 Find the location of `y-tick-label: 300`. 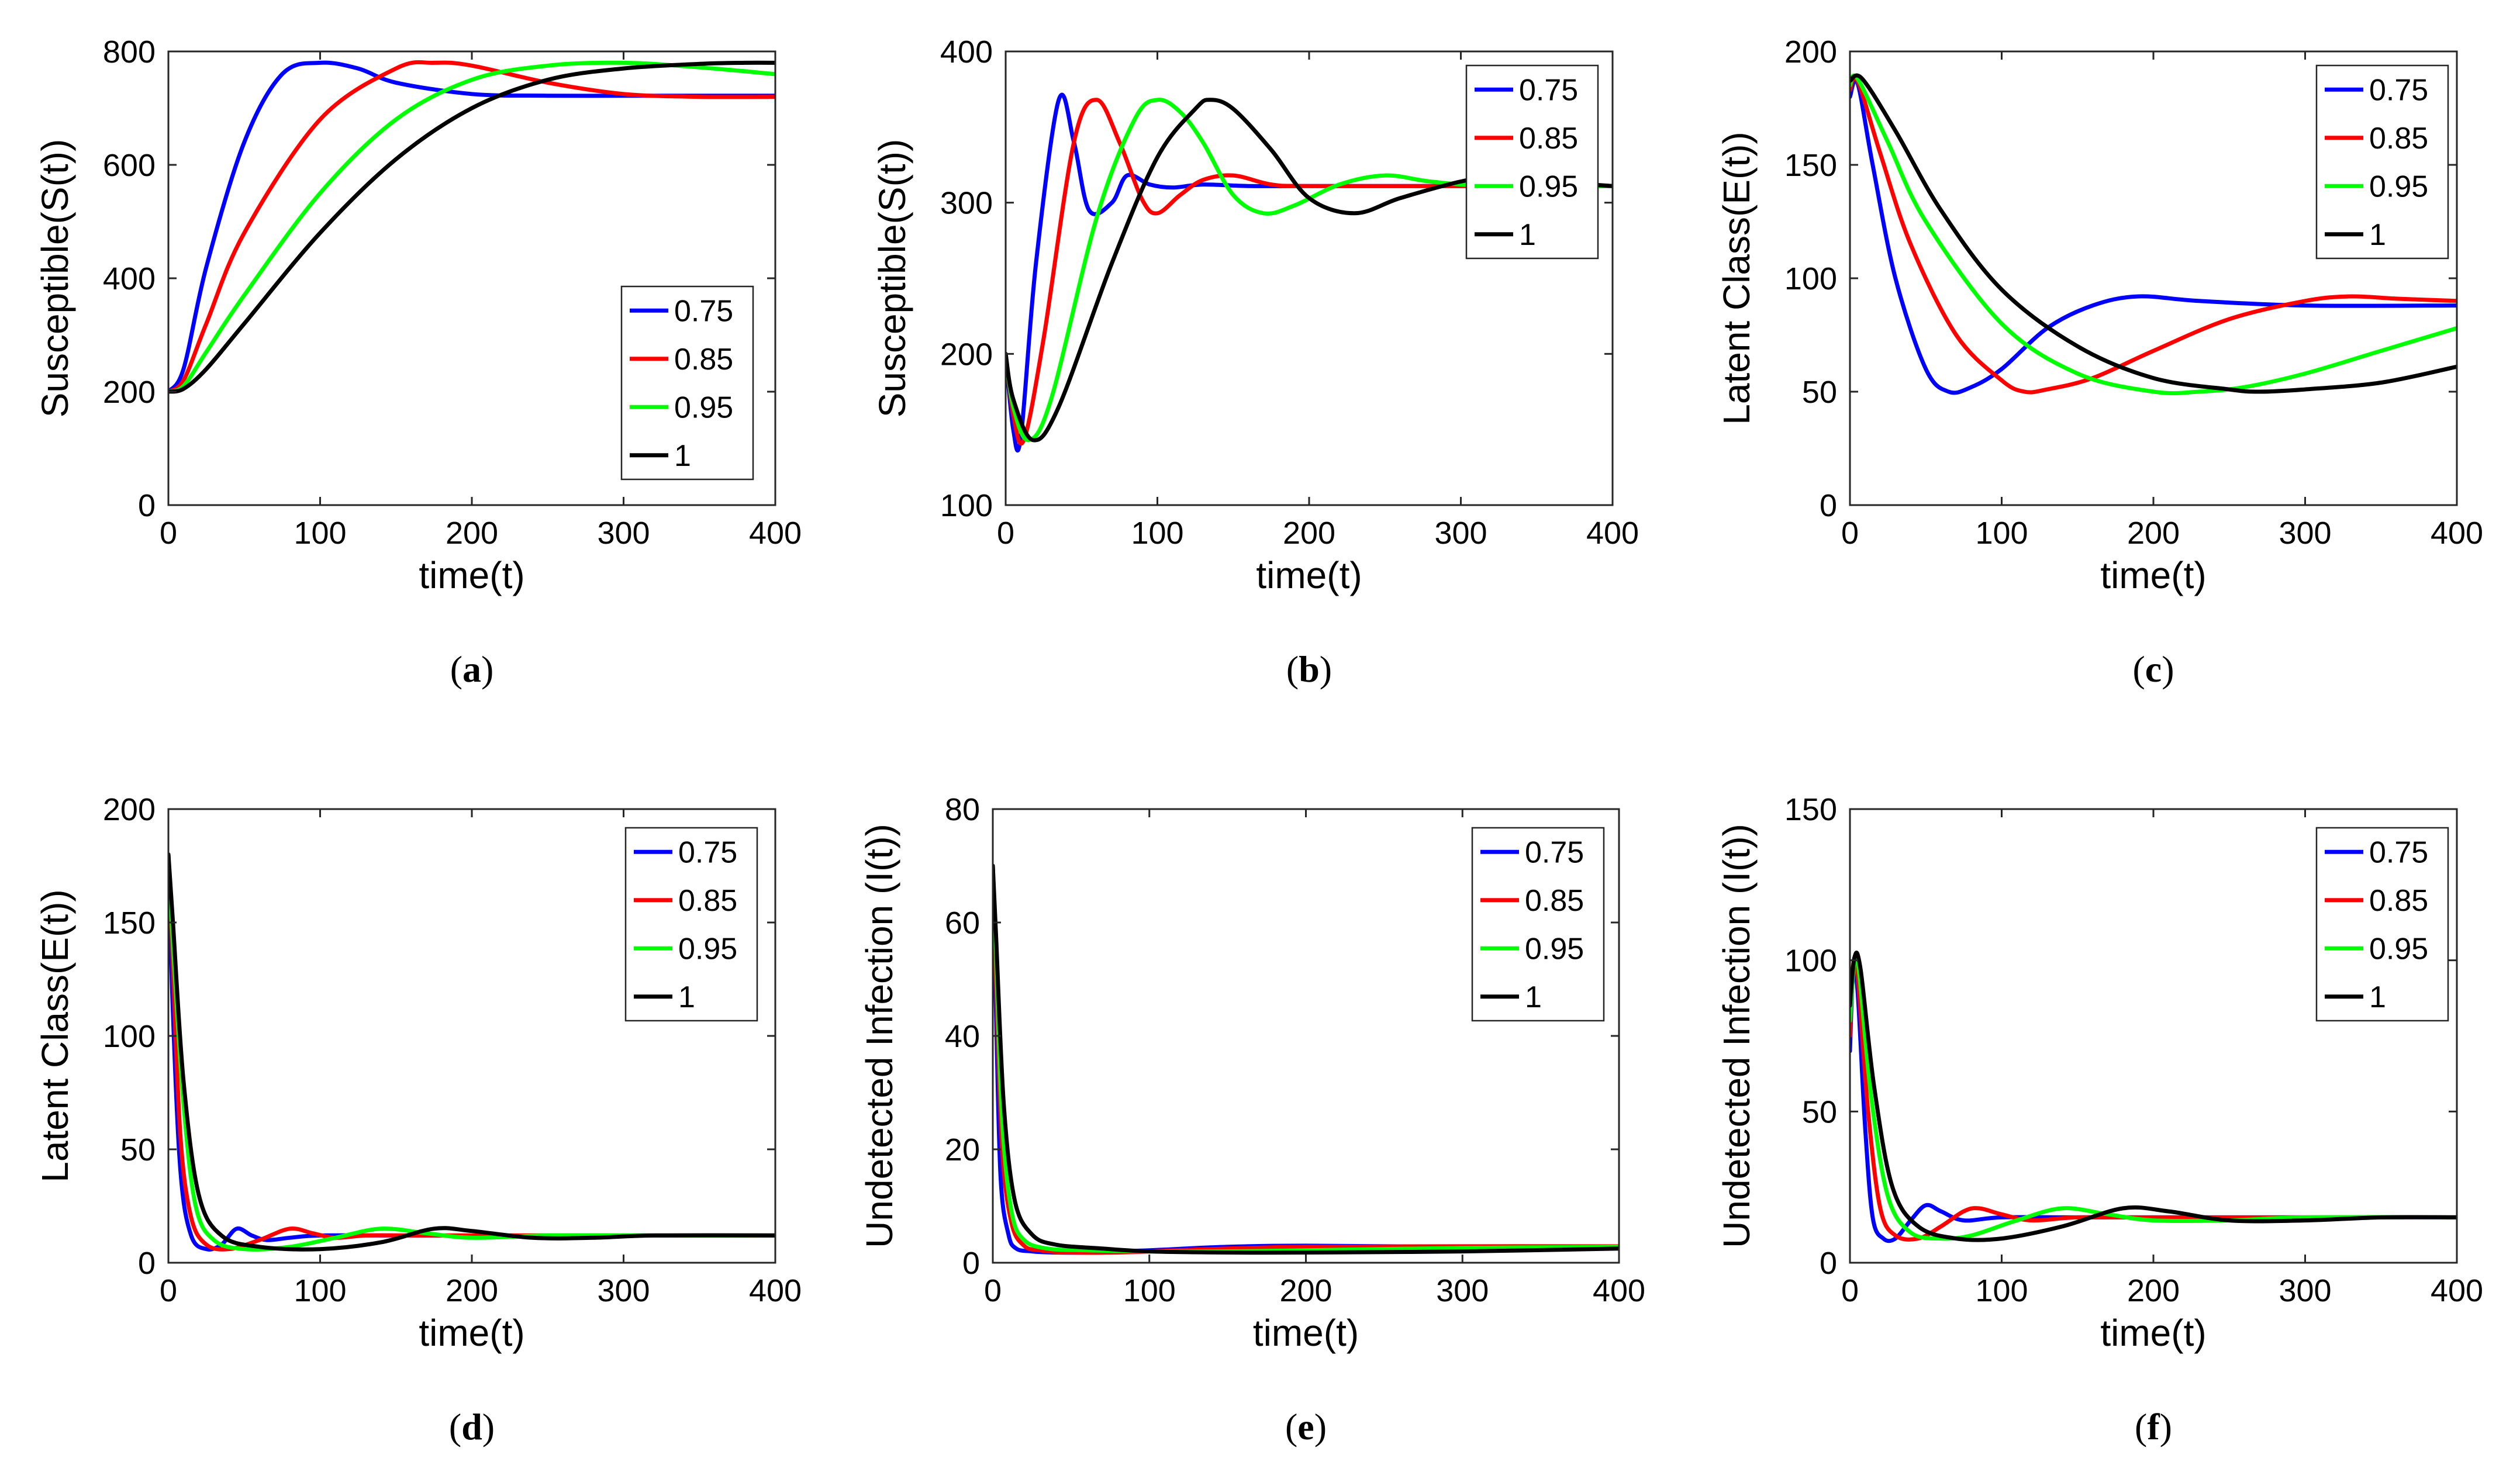

y-tick-label: 300 is located at coordinates (966, 203).